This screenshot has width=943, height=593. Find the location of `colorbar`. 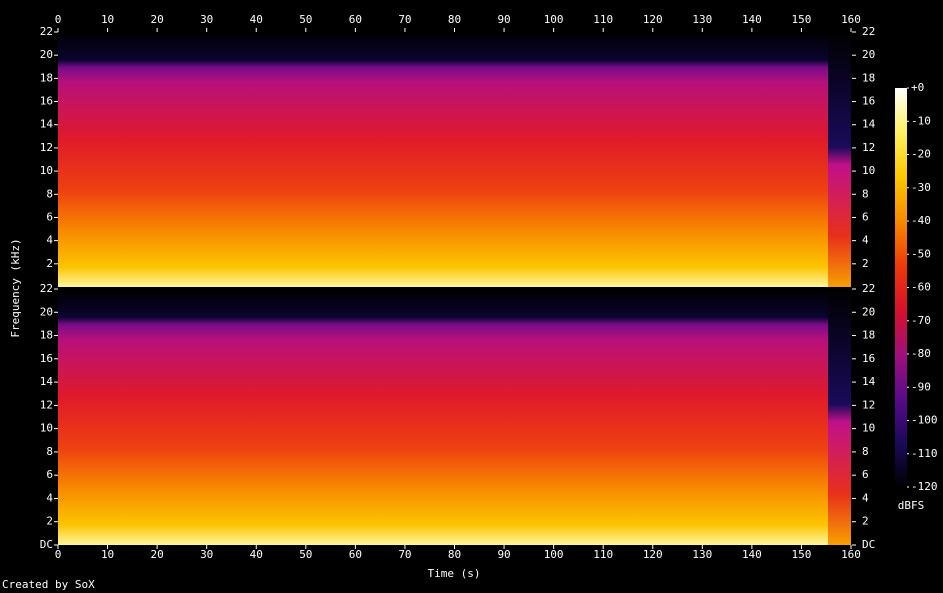

colorbar is located at coordinates (901, 287).